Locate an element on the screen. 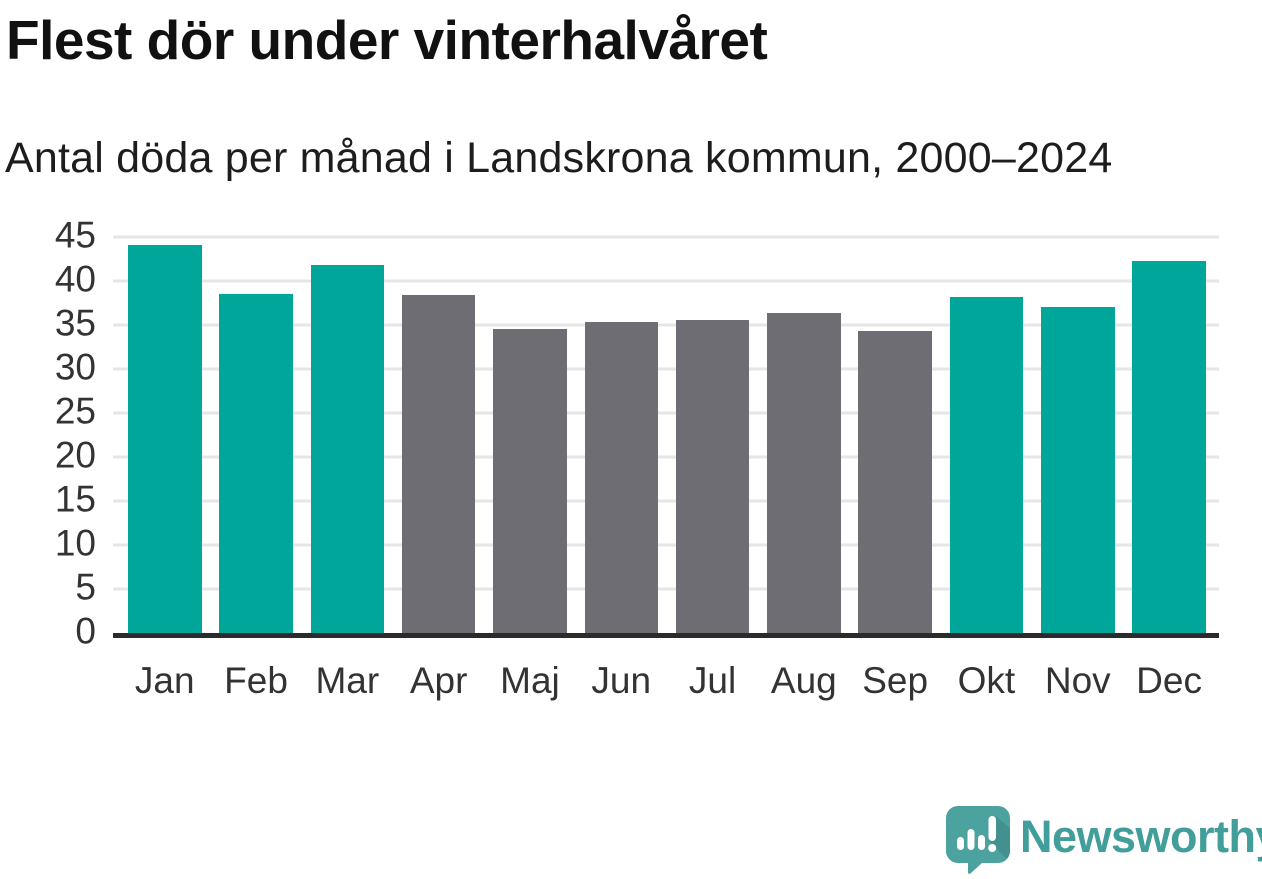 Image resolution: width=1262 pixels, height=879 pixels. x-axis-month-labels: Jan Feb Mar Apr Maj Jun Jul Aug Sep Okt Nov Dec is located at coordinates (666, 685).